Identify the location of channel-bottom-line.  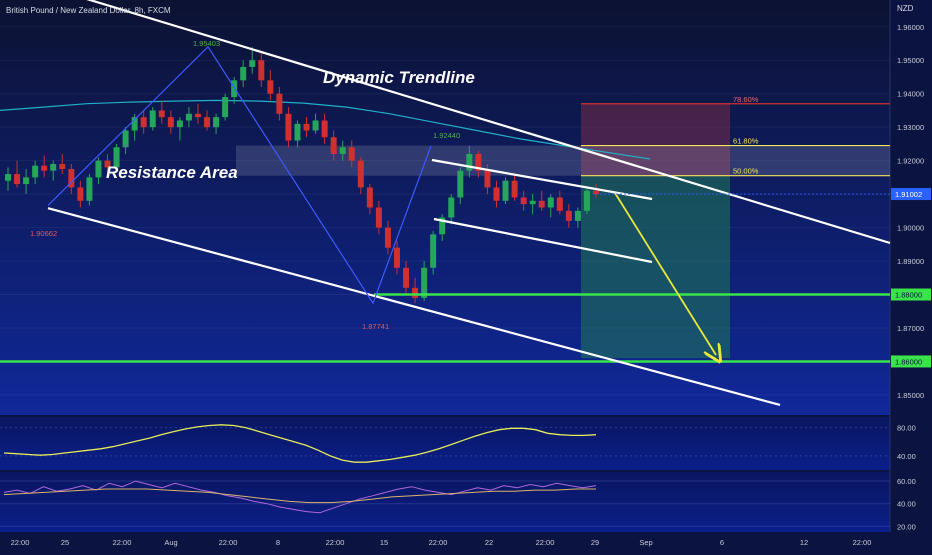
(543, 240).